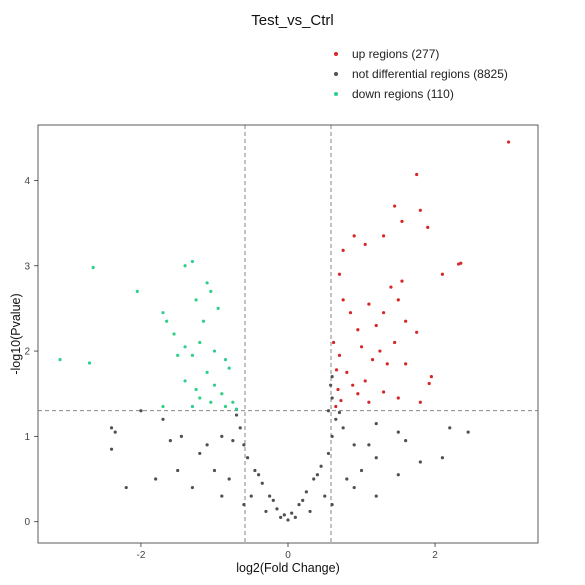  What do you see at coordinates (27, 266) in the screenshot?
I see `y-tick-label: 3` at bounding box center [27, 266].